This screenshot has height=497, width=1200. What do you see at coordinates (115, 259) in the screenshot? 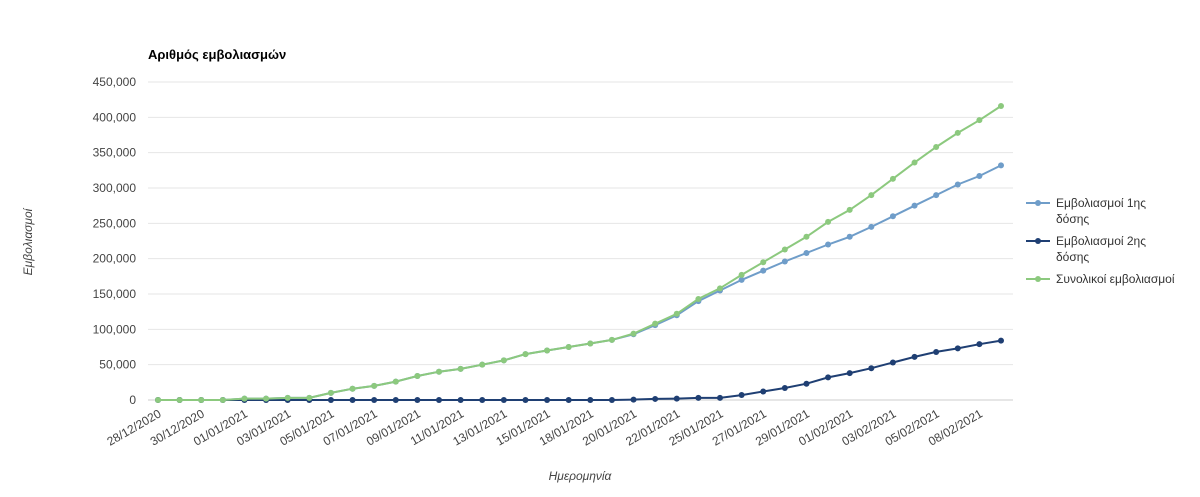
I see `y-tick-label: 200,000` at bounding box center [115, 259].